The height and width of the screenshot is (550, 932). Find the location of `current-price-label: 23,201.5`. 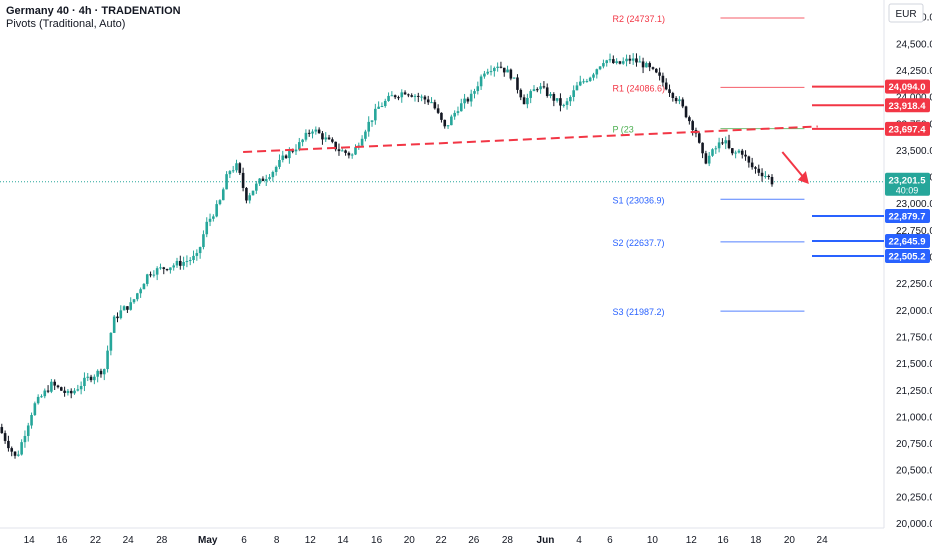

current-price-label: 23,201.5 is located at coordinates (908, 181).